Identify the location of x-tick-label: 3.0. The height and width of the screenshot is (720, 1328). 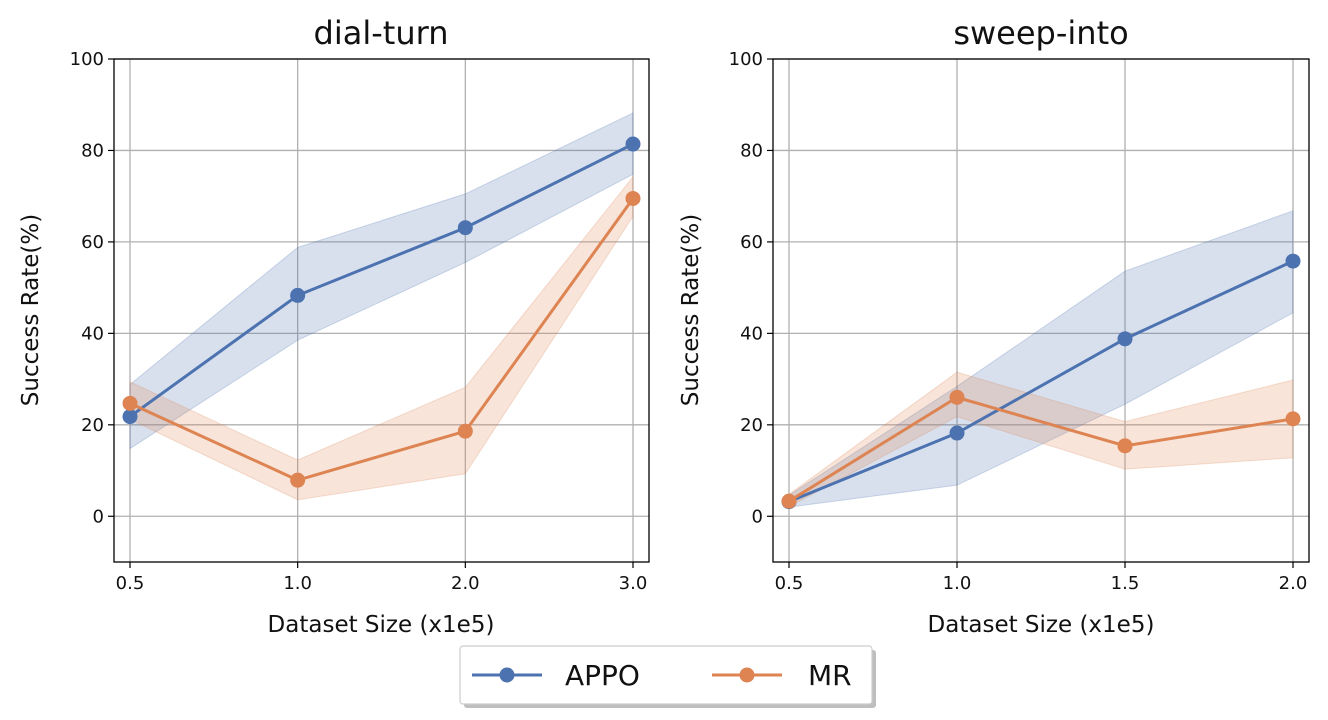
(633, 583).